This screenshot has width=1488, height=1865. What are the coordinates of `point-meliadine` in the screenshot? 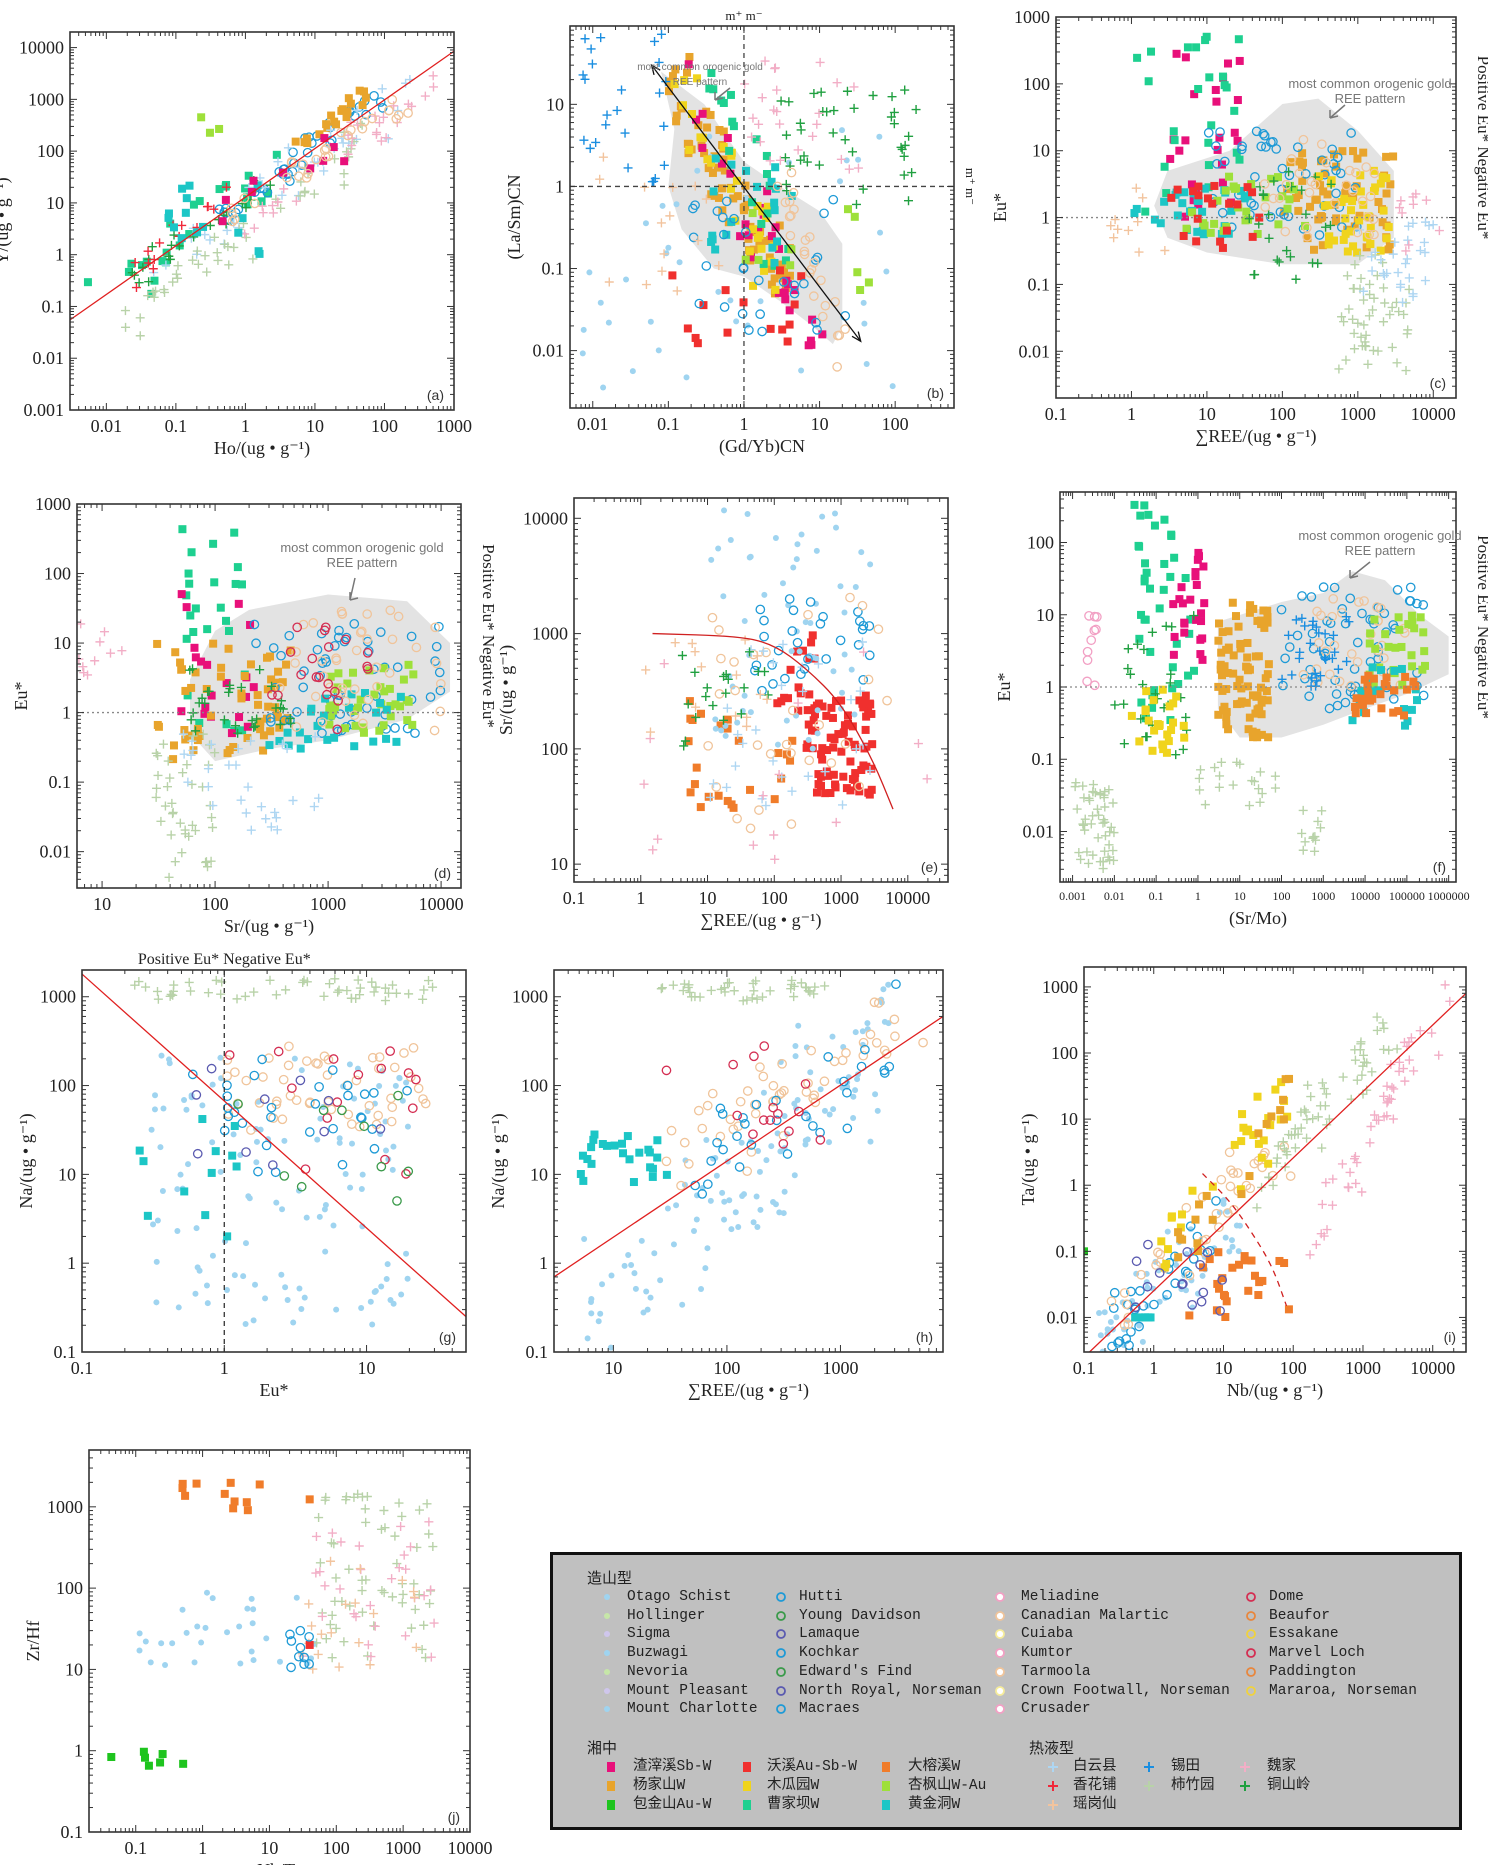 It's located at (1097, 617).